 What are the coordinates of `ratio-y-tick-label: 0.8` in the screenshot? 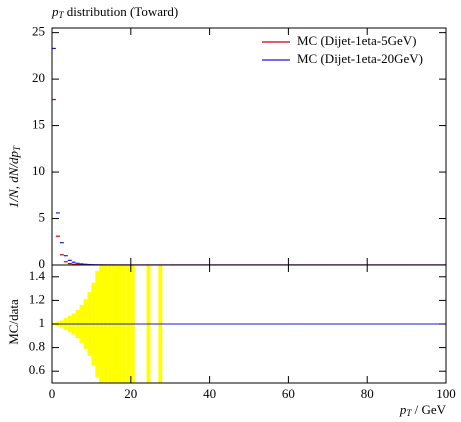 It's located at (37, 346).